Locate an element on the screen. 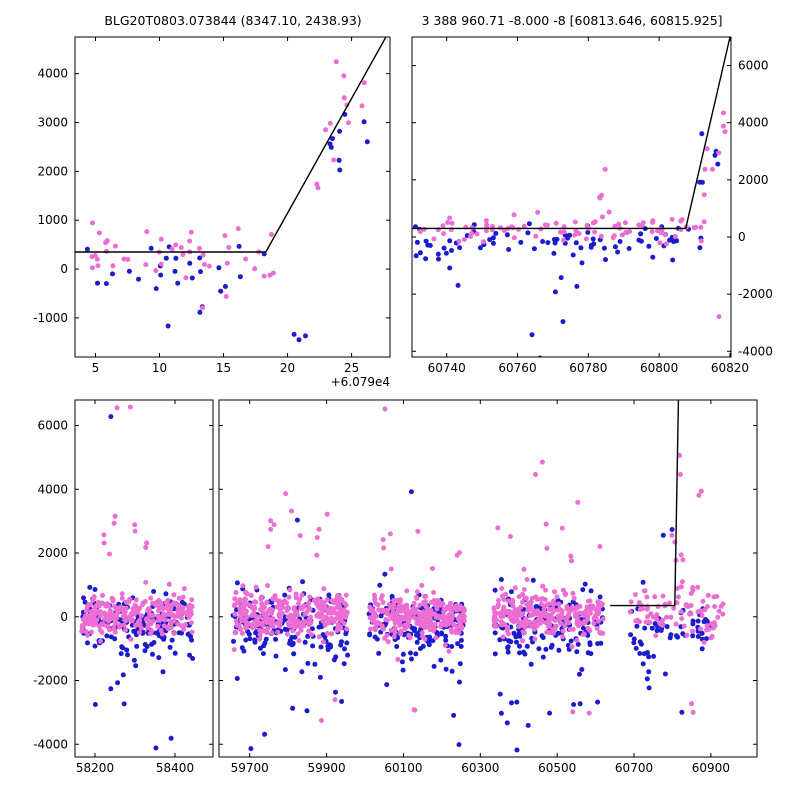 Image resolution: width=800 pixels, height=800 pixels. x-tick-label: 60500 is located at coordinates (557, 768).